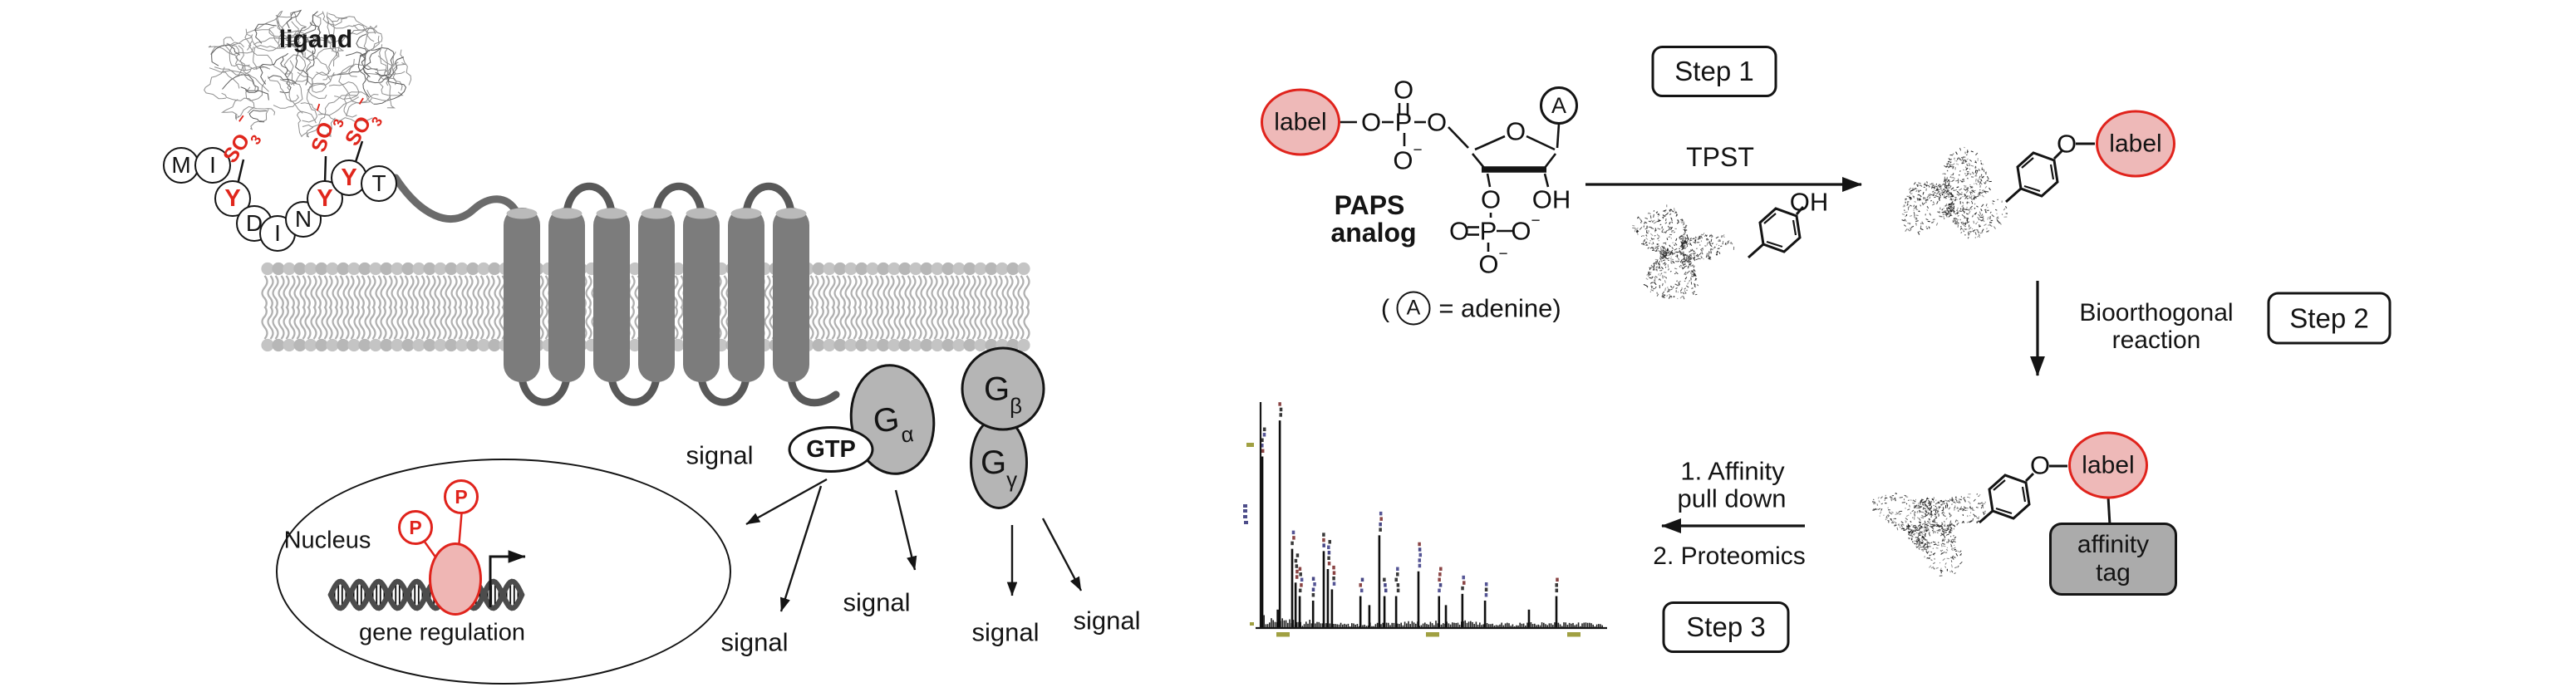 The image size is (2576, 692). What do you see at coordinates (1499, 308) in the screenshot?
I see `adenine-note-text: = adenine)` at bounding box center [1499, 308].